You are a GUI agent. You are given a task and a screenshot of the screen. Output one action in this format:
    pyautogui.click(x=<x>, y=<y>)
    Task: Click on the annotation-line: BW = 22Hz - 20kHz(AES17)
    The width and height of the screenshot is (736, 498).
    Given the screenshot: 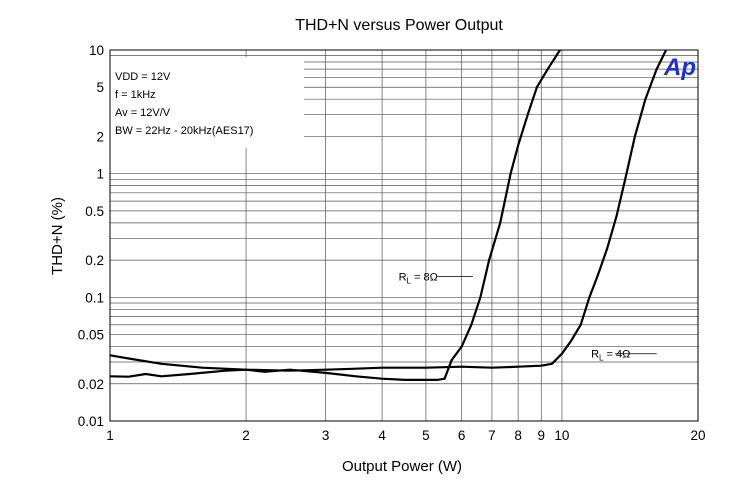 What is the action you would take?
    pyautogui.click(x=184, y=131)
    